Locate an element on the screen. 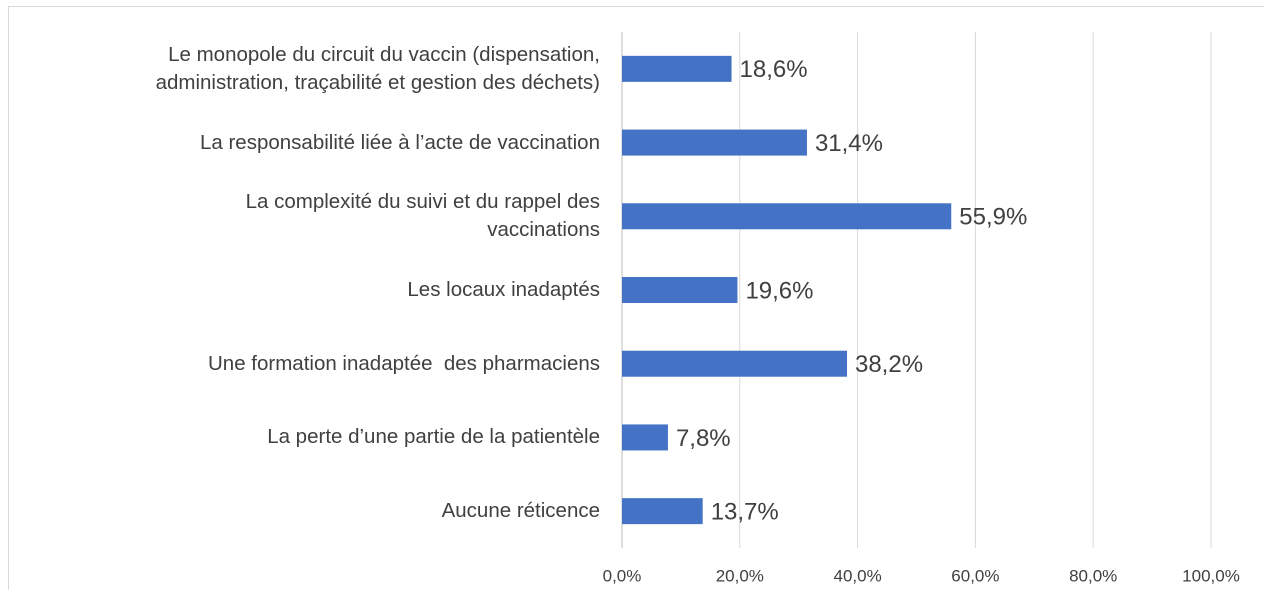 The width and height of the screenshot is (1264, 590). y-tick-label: Les locaux inadaptés is located at coordinates (503, 289).